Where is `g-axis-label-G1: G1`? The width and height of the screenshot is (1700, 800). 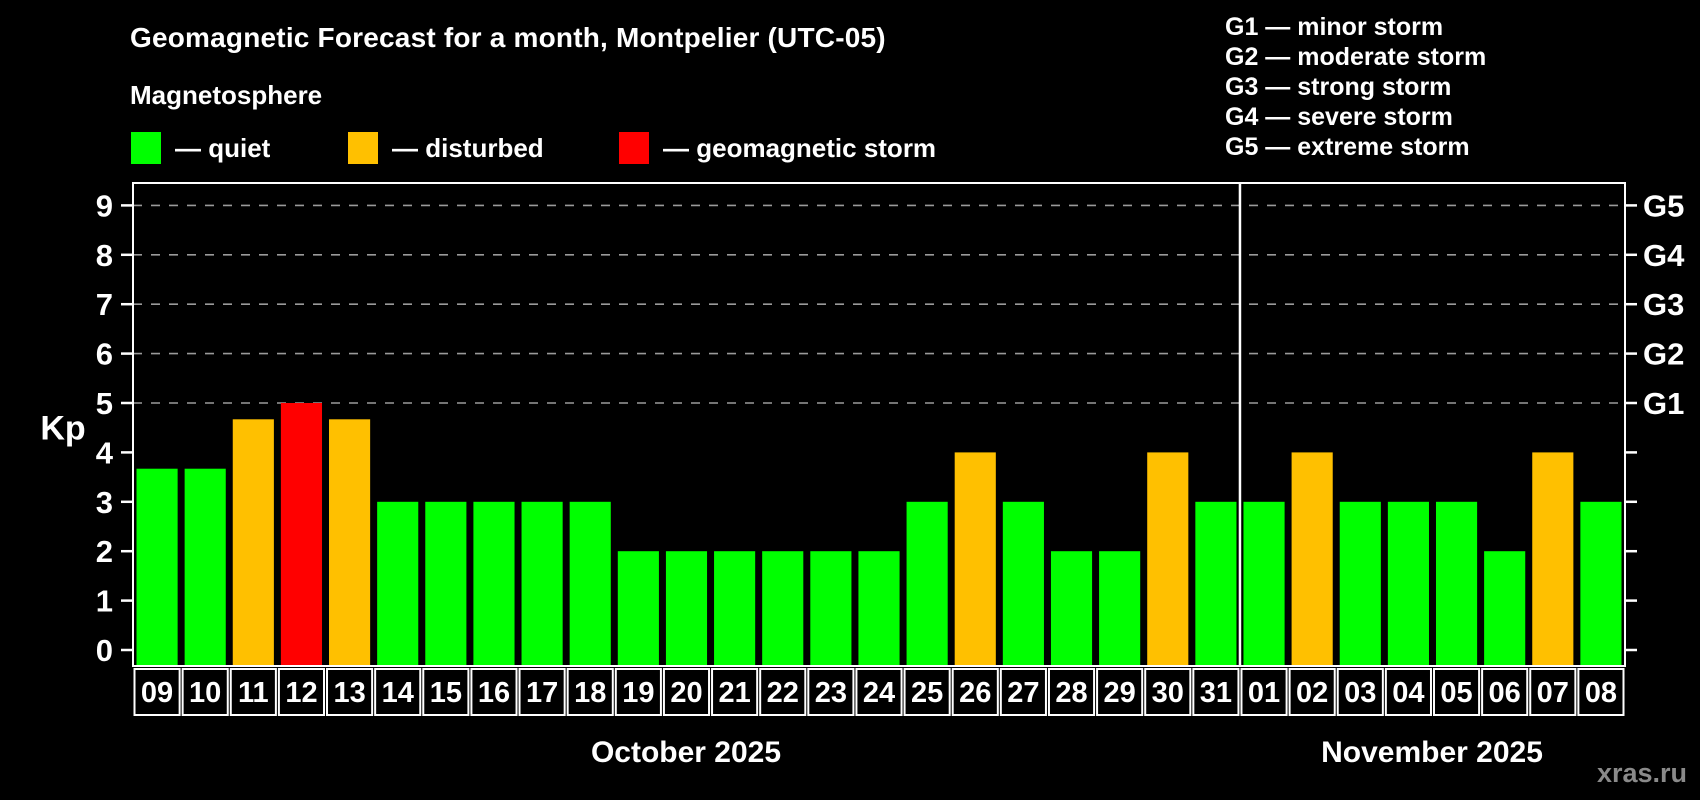
g-axis-label-G1: G1 is located at coordinates (1663, 403).